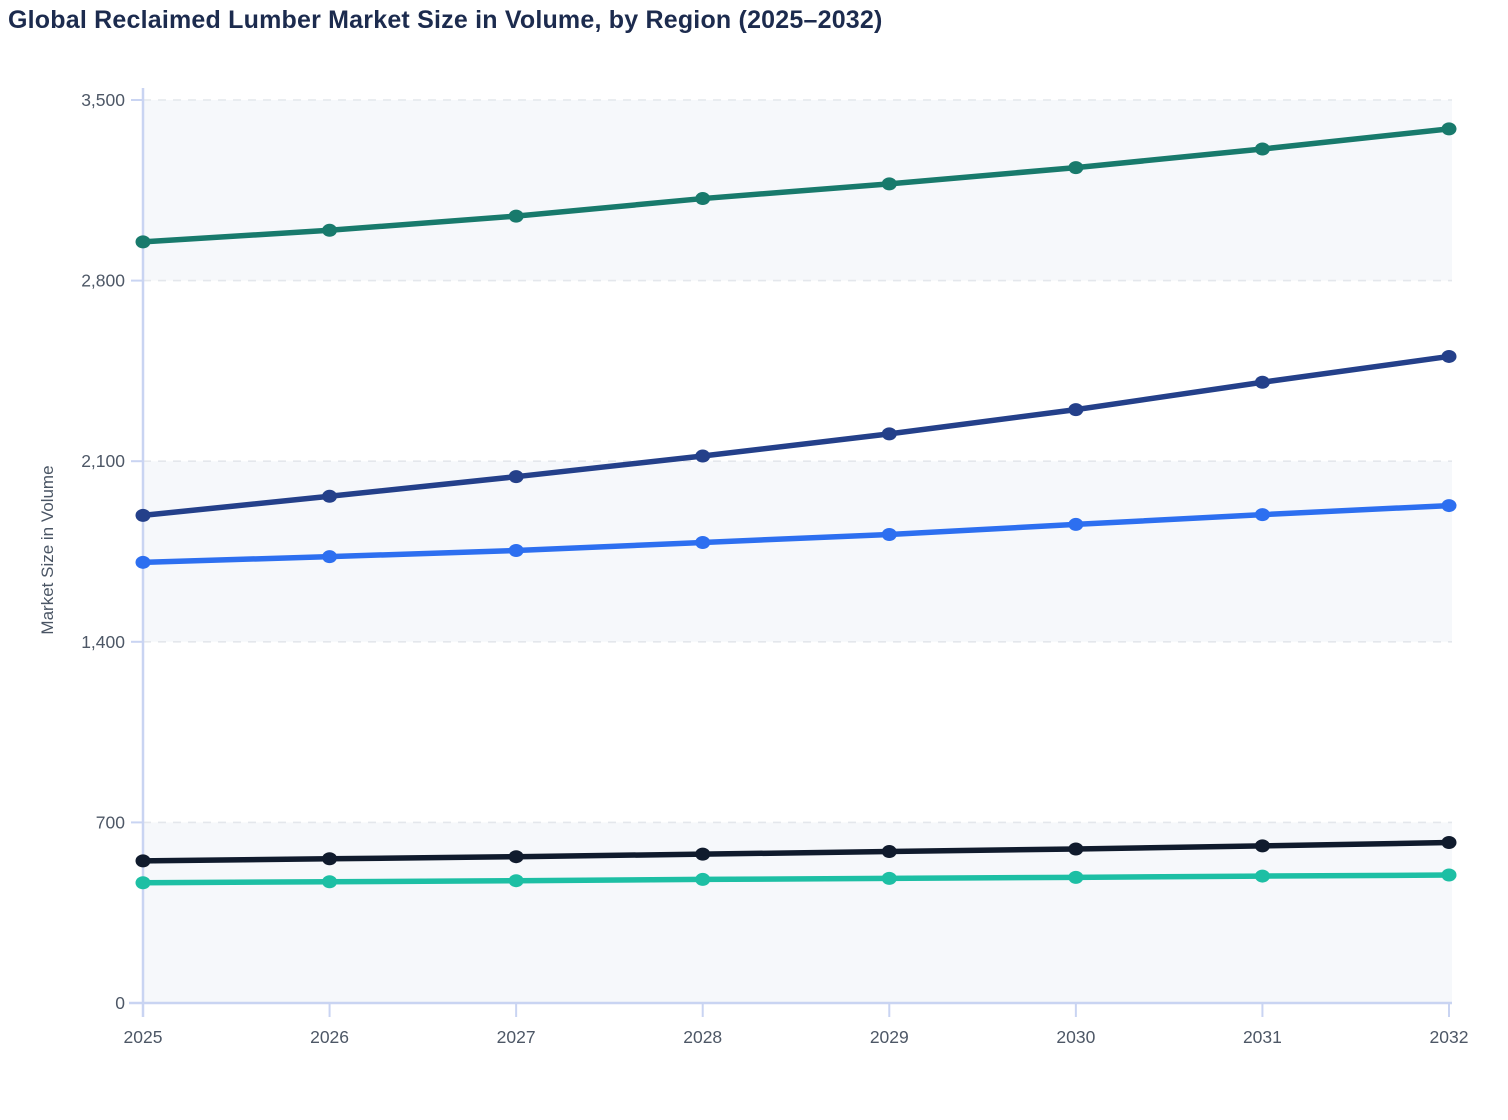 The image size is (1508, 1120). What do you see at coordinates (1075, 1037) in the screenshot?
I see `x-tick-label: 2030` at bounding box center [1075, 1037].